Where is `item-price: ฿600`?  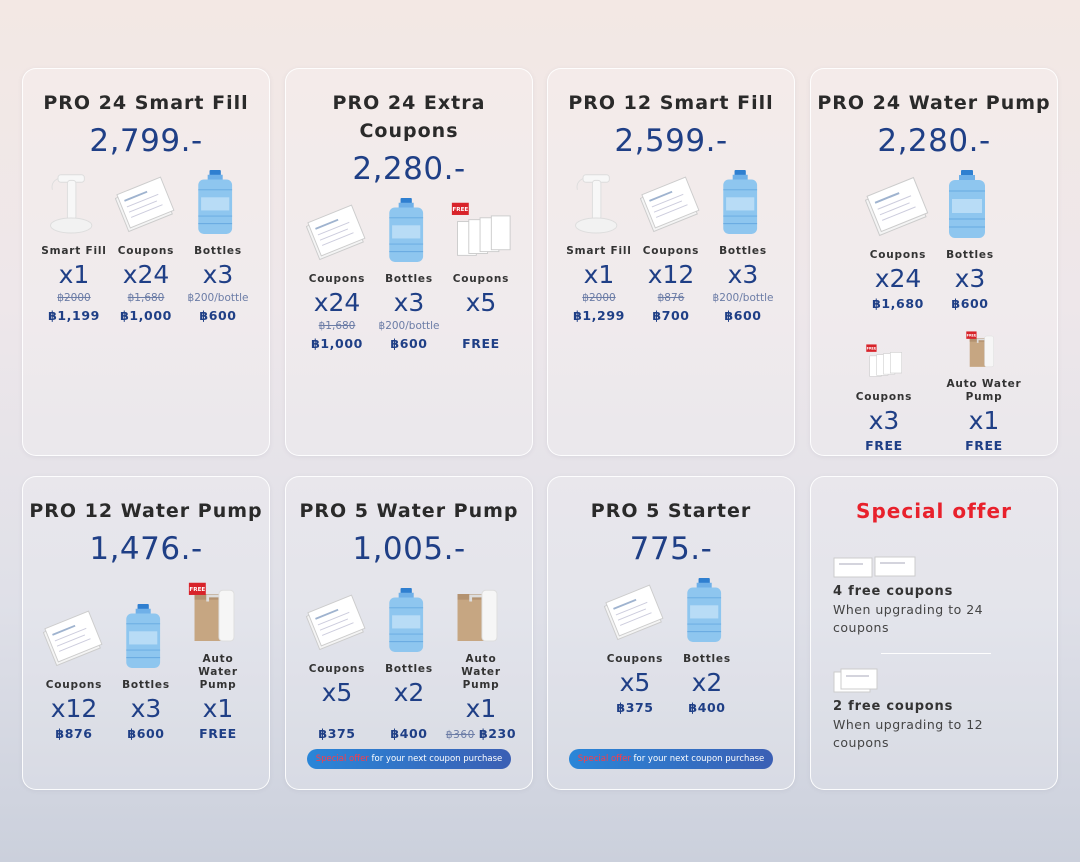 item-price: ฿600 is located at coordinates (970, 303).